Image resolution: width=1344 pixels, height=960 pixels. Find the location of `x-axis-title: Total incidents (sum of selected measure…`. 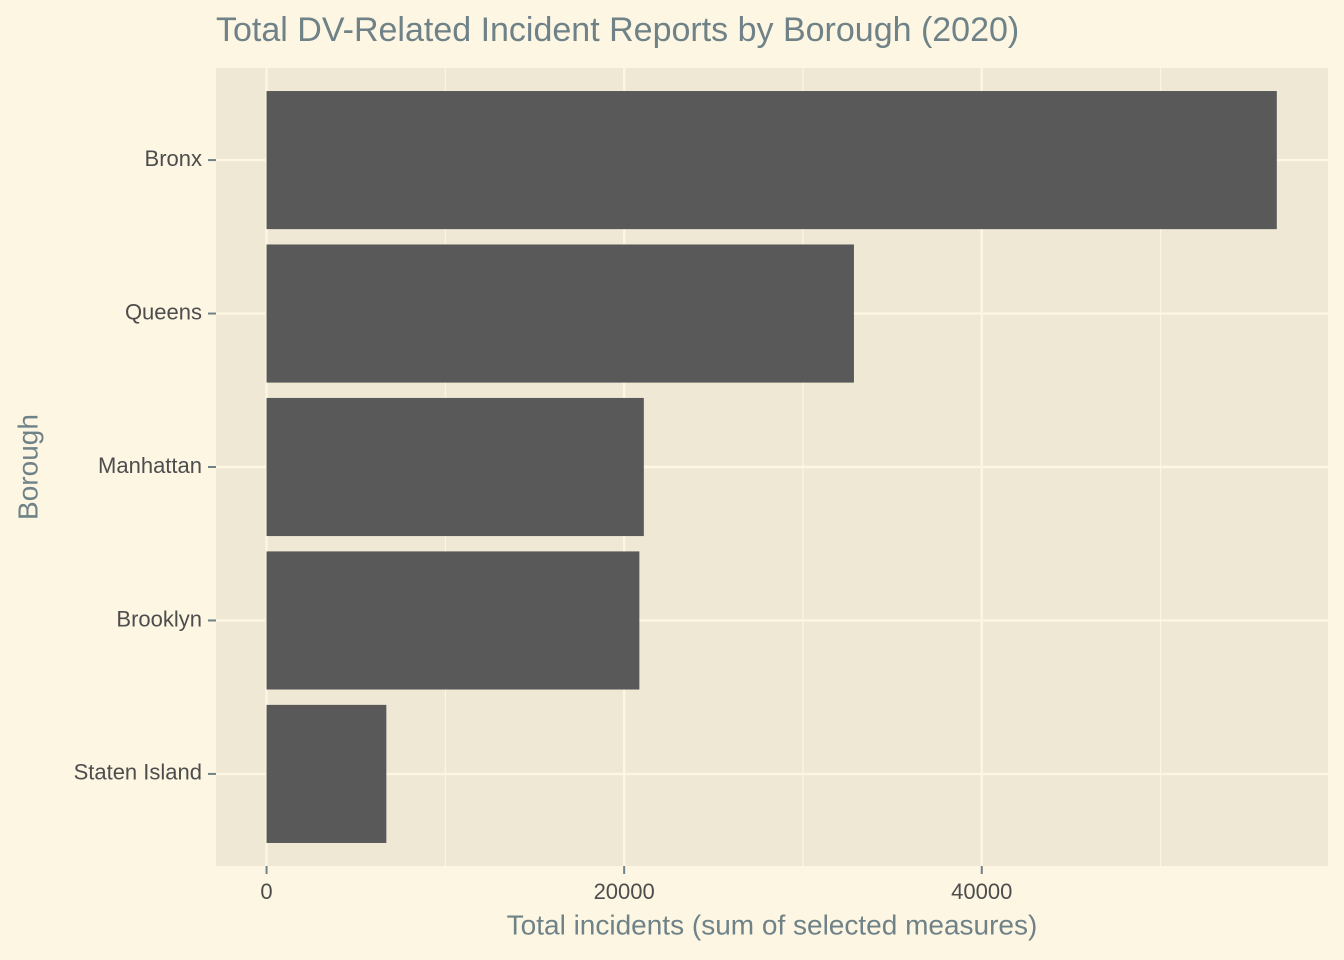

x-axis-title: Total incidents (sum of selected measure… is located at coordinates (772, 924).